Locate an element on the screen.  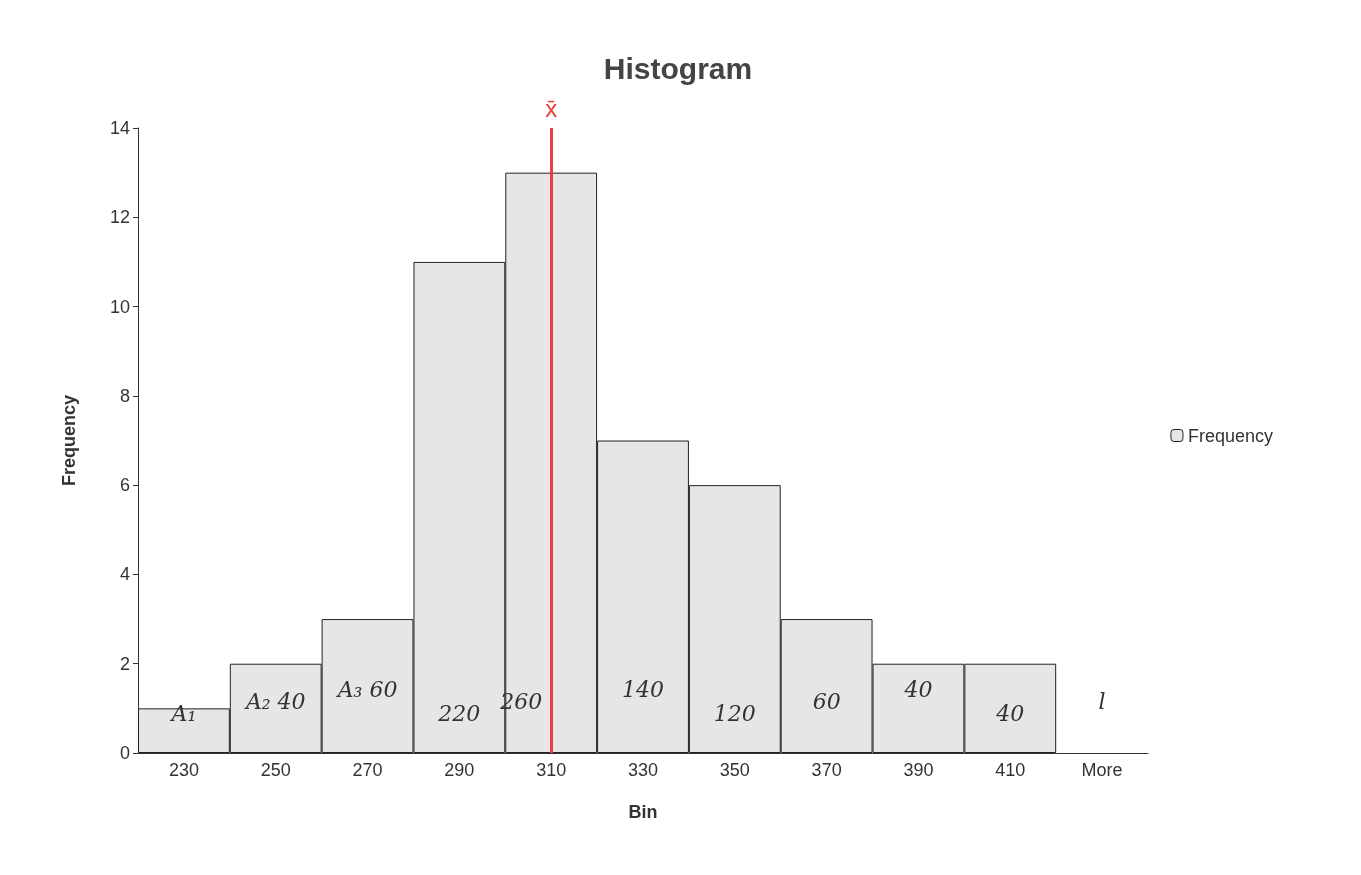
ref-line-label: x̄ is located at coordinates (551, 108).